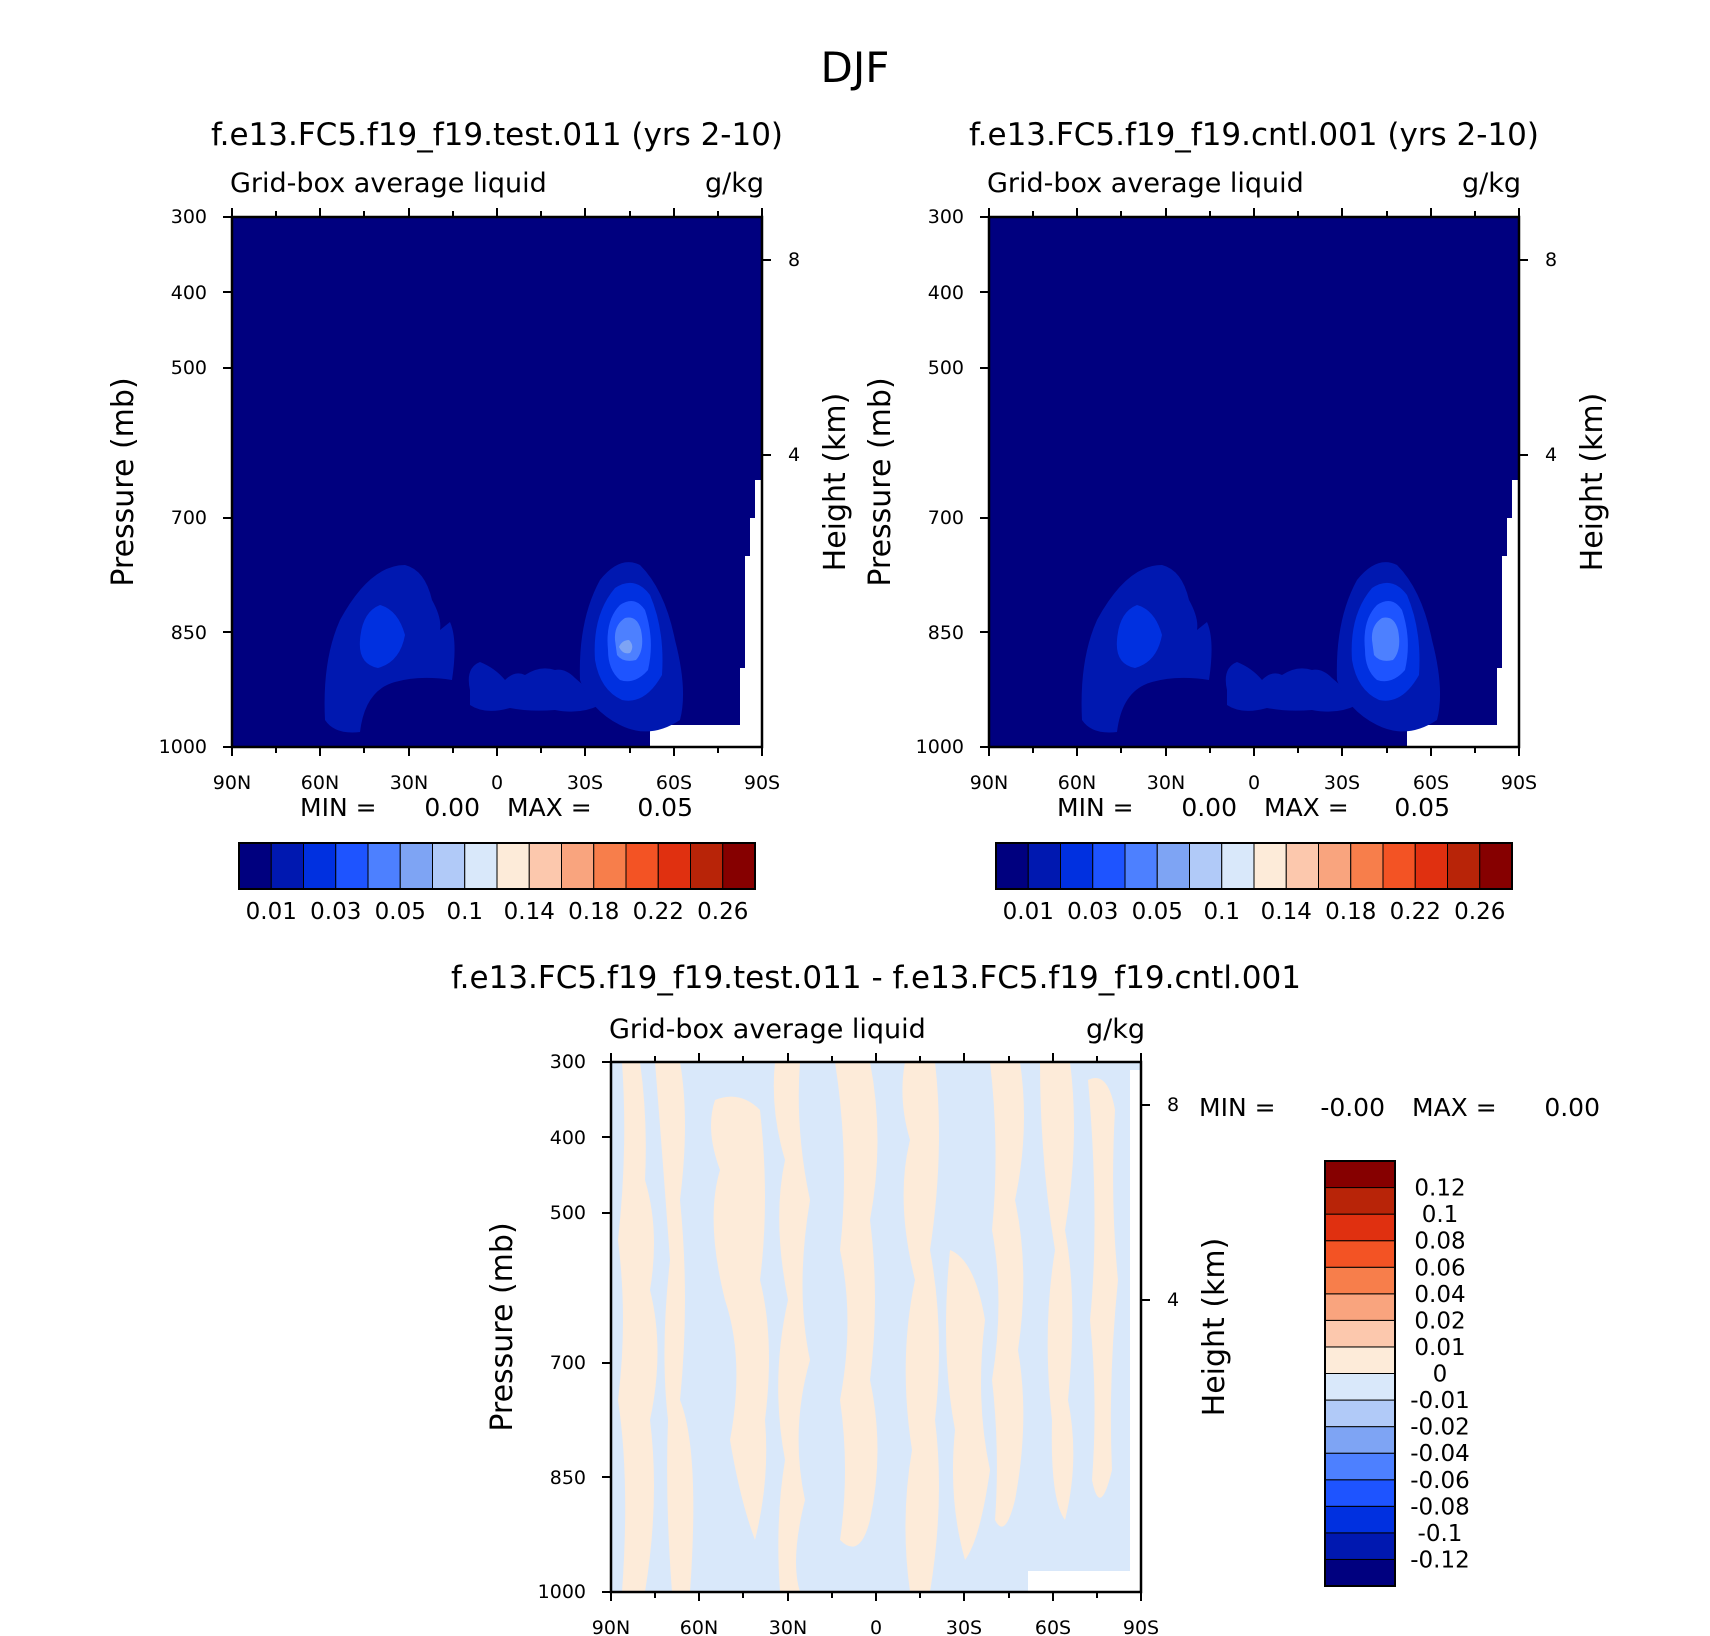 The width and height of the screenshot is (1710, 1636). What do you see at coordinates (1440, 1428) in the screenshot?
I see `colorbar-label: -0.02` at bounding box center [1440, 1428].